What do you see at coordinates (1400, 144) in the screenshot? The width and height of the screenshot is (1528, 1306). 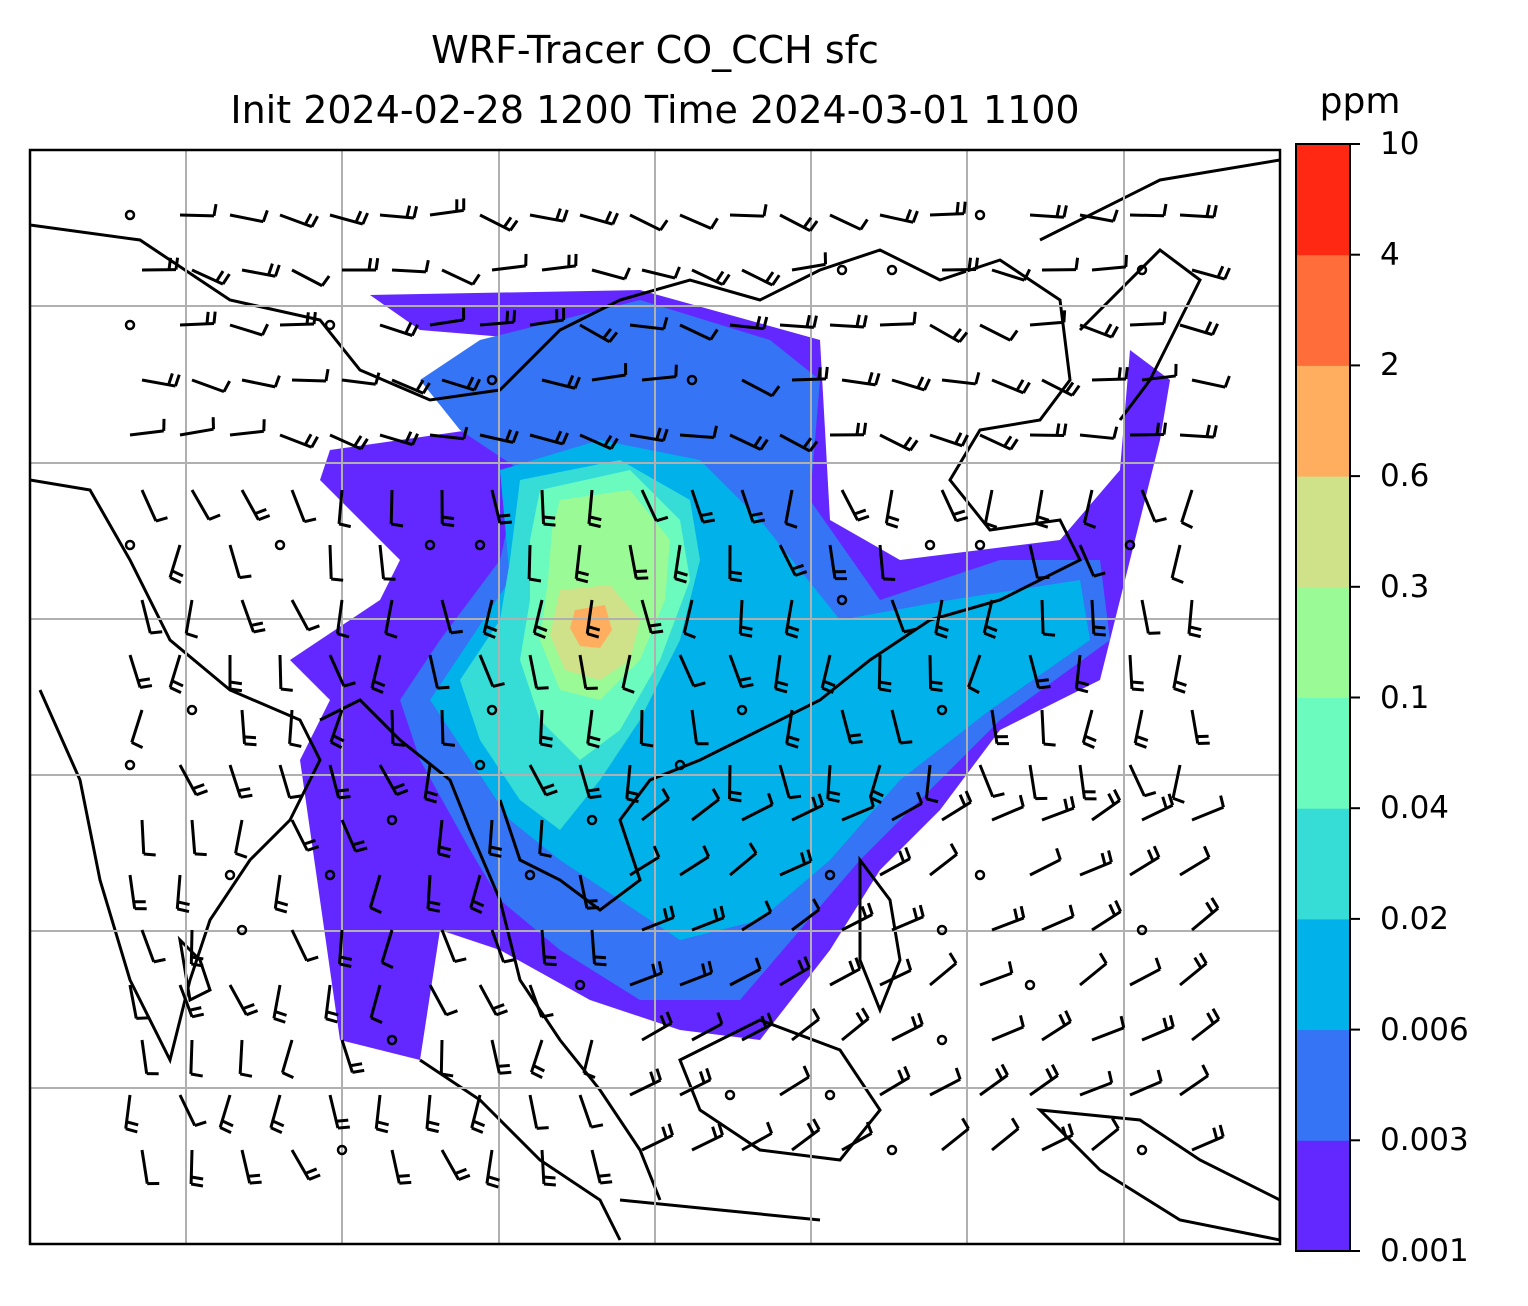 I see `colorbar-tick-label: 10` at bounding box center [1400, 144].